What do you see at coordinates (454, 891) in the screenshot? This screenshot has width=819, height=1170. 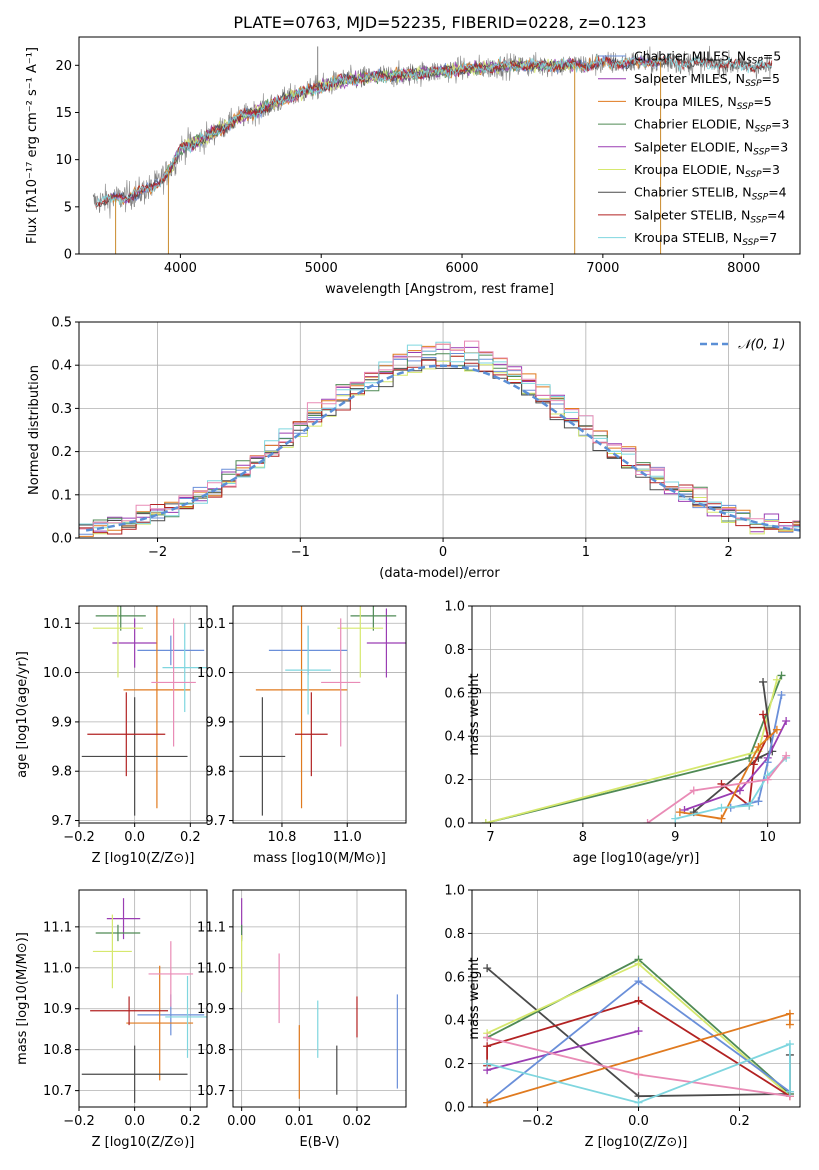 I see `y-tick-label: 1.0` at bounding box center [454, 891].